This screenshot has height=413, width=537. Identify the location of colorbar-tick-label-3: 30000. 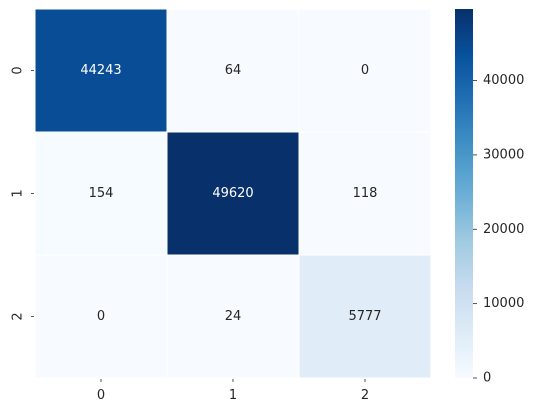
(503, 154).